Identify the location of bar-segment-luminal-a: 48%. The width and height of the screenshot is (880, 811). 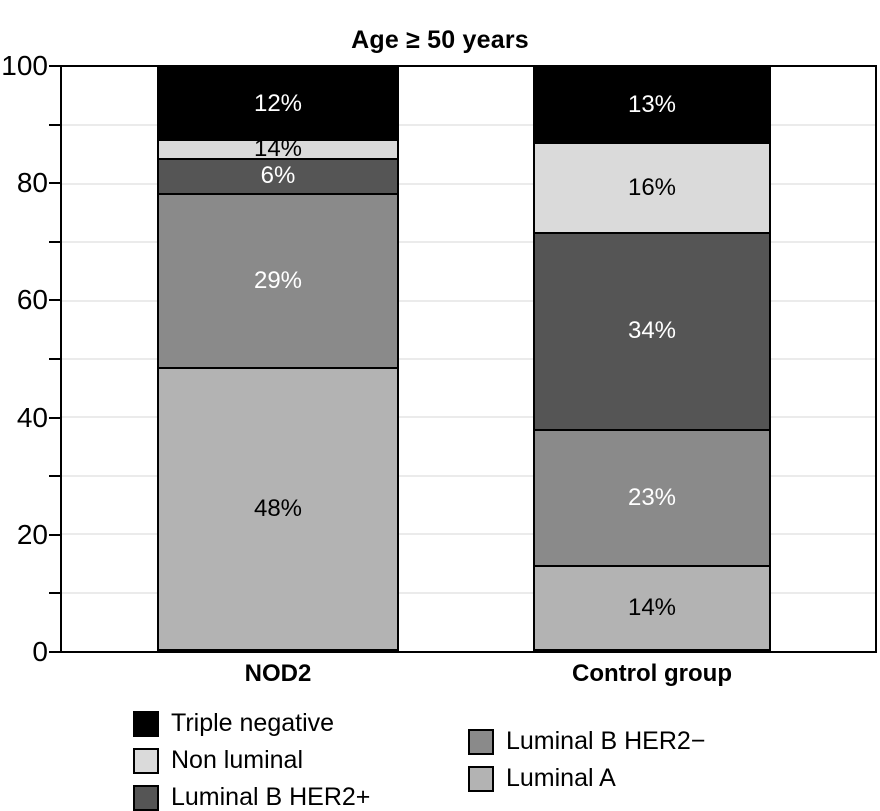
(278, 509).